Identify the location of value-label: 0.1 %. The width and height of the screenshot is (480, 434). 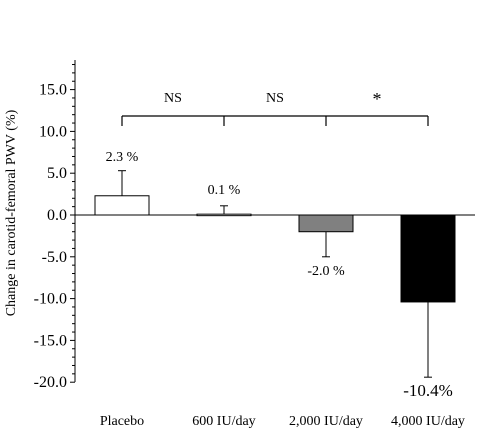
(224, 190).